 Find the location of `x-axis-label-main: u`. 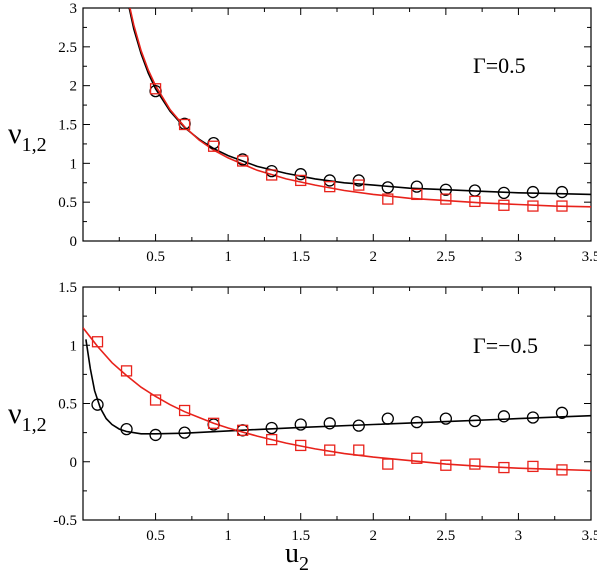

x-axis-label-main: u is located at coordinates (292, 553).